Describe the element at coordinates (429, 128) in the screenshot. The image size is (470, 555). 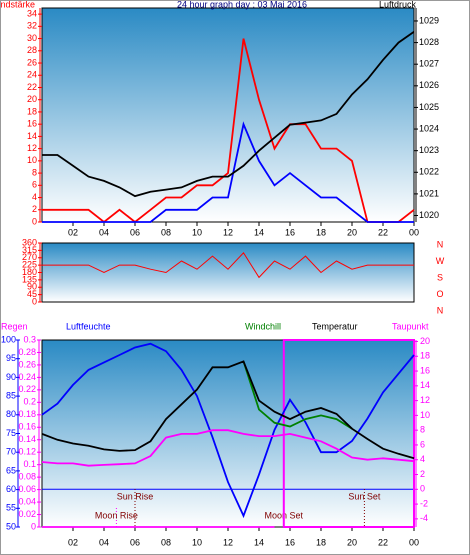
I see `y2-tick-label: 1024` at that location.